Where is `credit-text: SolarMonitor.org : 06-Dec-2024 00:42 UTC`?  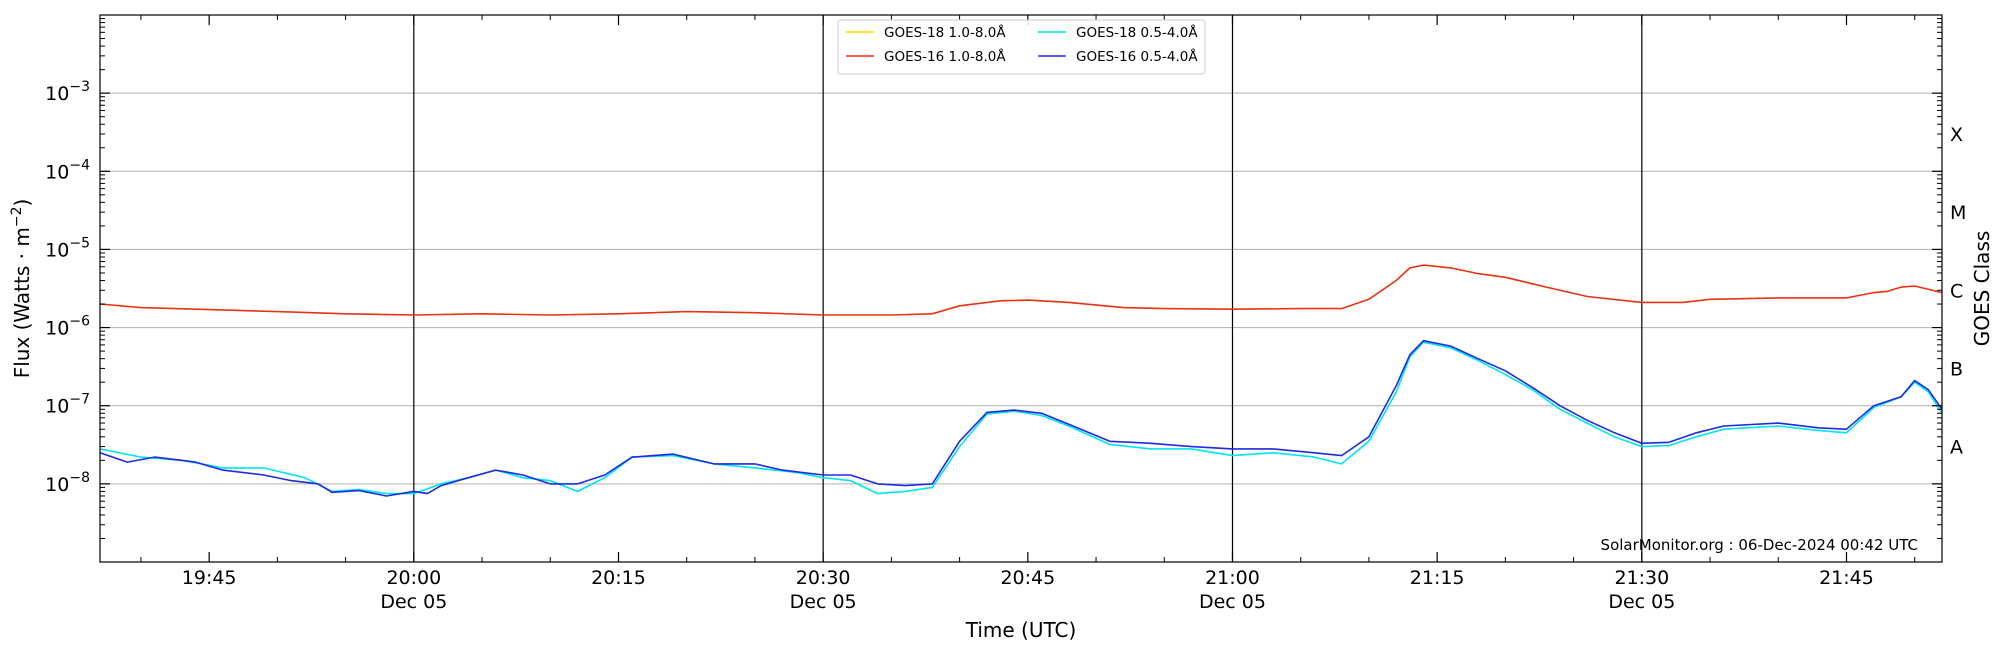 credit-text: SolarMonitor.org : 06-Dec-2024 00:42 UTC is located at coordinates (1759, 545).